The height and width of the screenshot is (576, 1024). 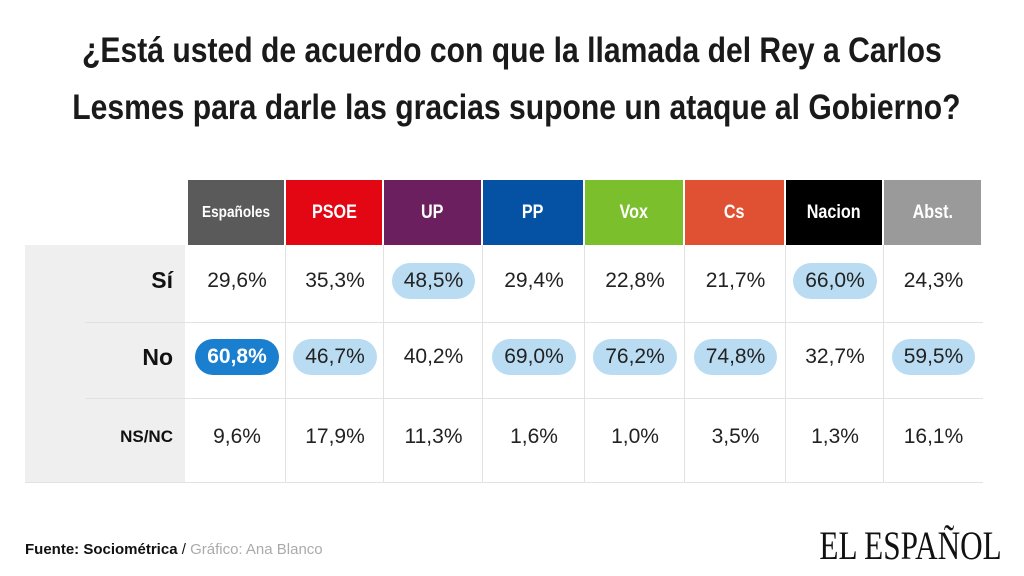 I want to click on table-cell: 11,3%, so click(x=433, y=436).